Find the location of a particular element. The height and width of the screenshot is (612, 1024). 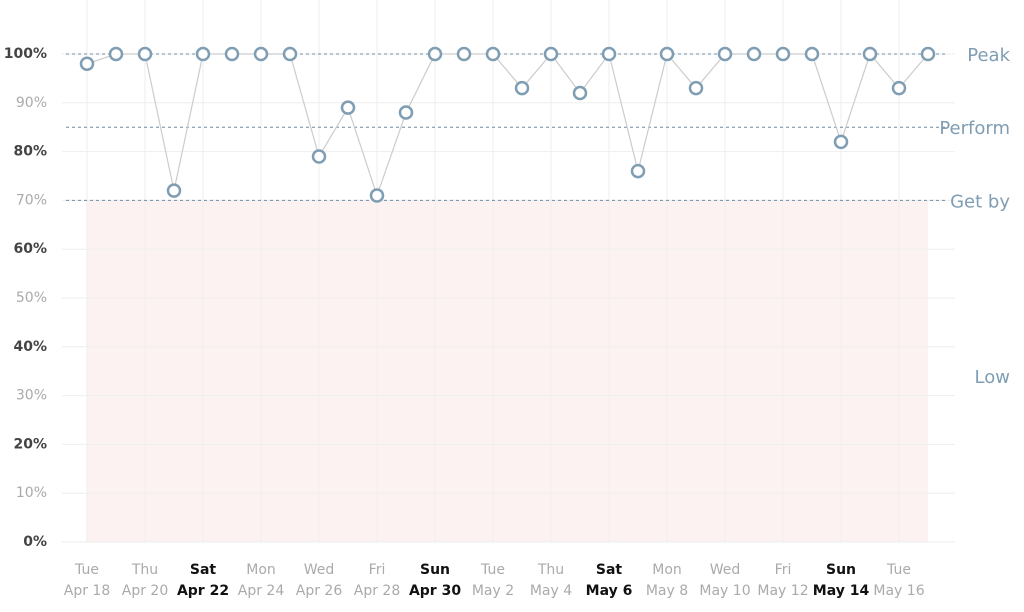

x-tick-date: May 8 is located at coordinates (667, 591).